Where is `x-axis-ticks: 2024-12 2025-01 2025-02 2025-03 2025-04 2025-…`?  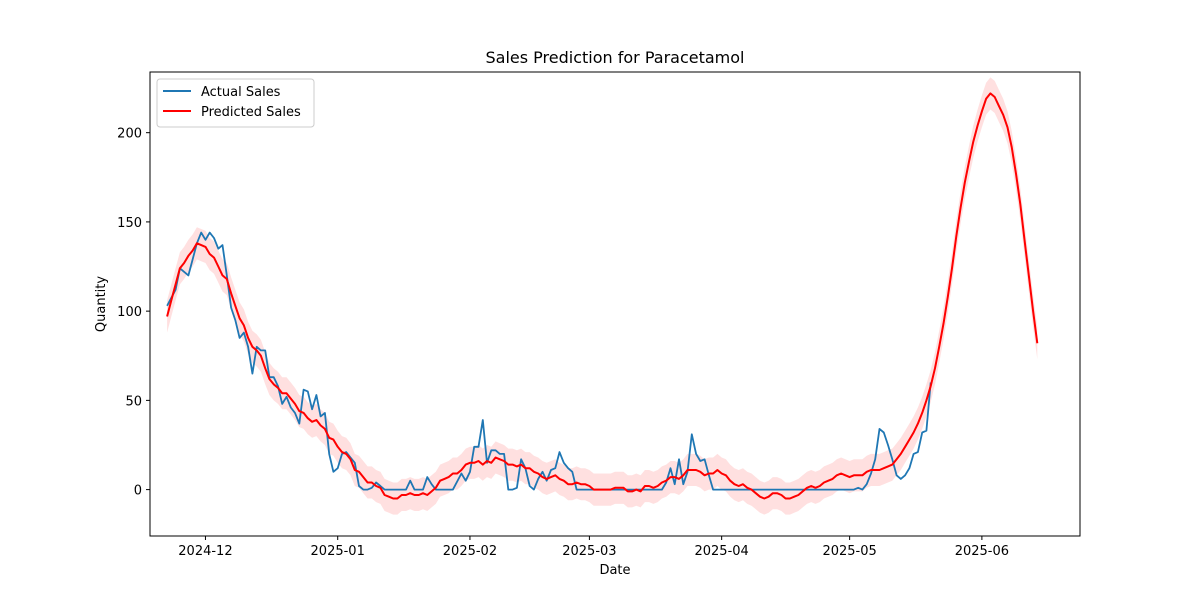
x-axis-ticks: 2024-12 2025-01 2025-02 2025-03 2025-04 2025-… is located at coordinates (593, 547).